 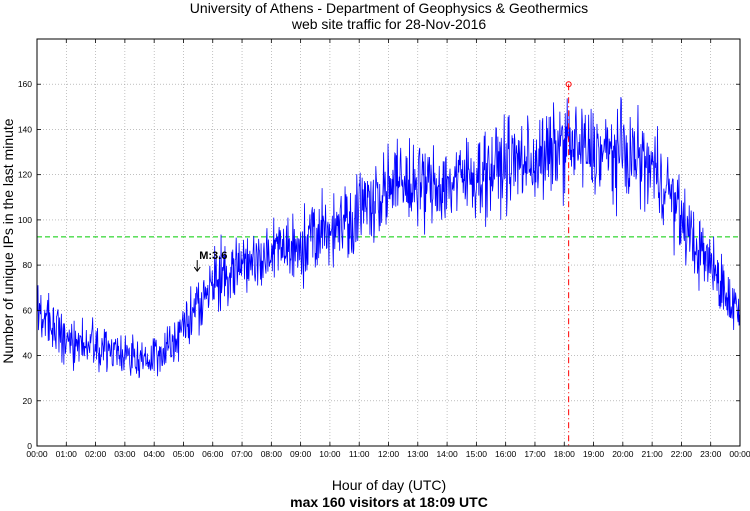 I want to click on annotation-arrow-head, so click(x=197, y=269).